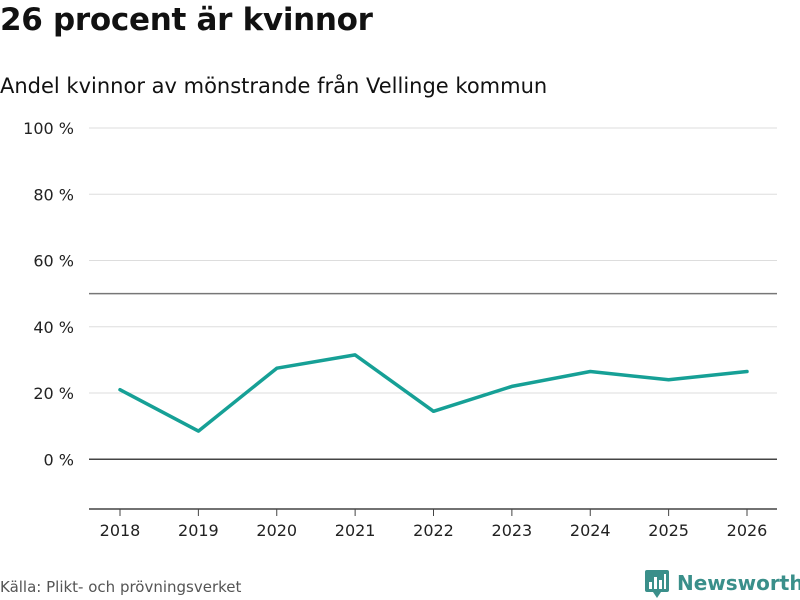  I want to click on y-tick-label: 100 %, so click(48, 128).